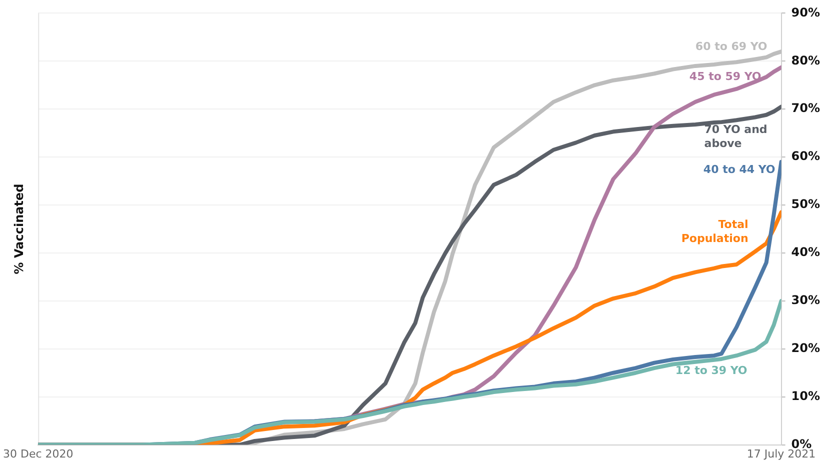 The height and width of the screenshot is (468, 830). Describe the element at coordinates (805, 252) in the screenshot. I see `y-tick-label: 40%` at that location.